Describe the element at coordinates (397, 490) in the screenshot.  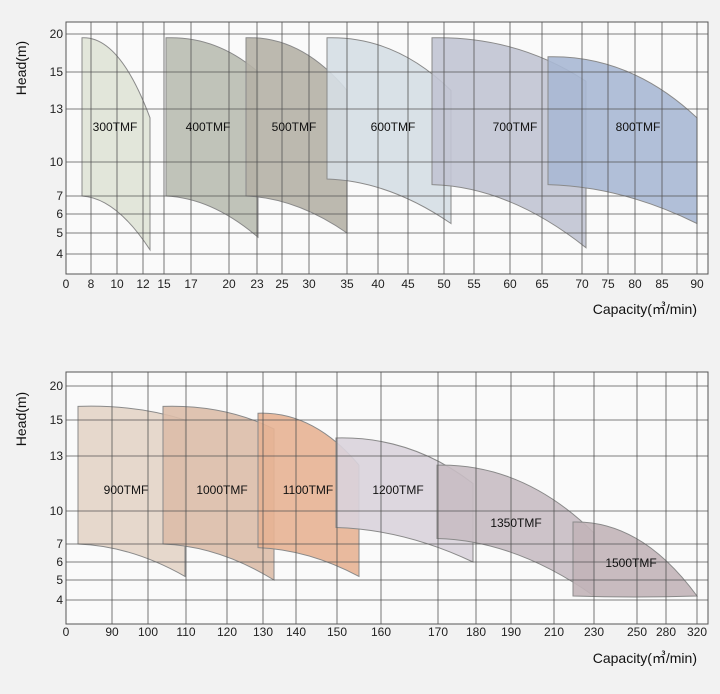
I see `zone-label: 1200TMF` at that location.